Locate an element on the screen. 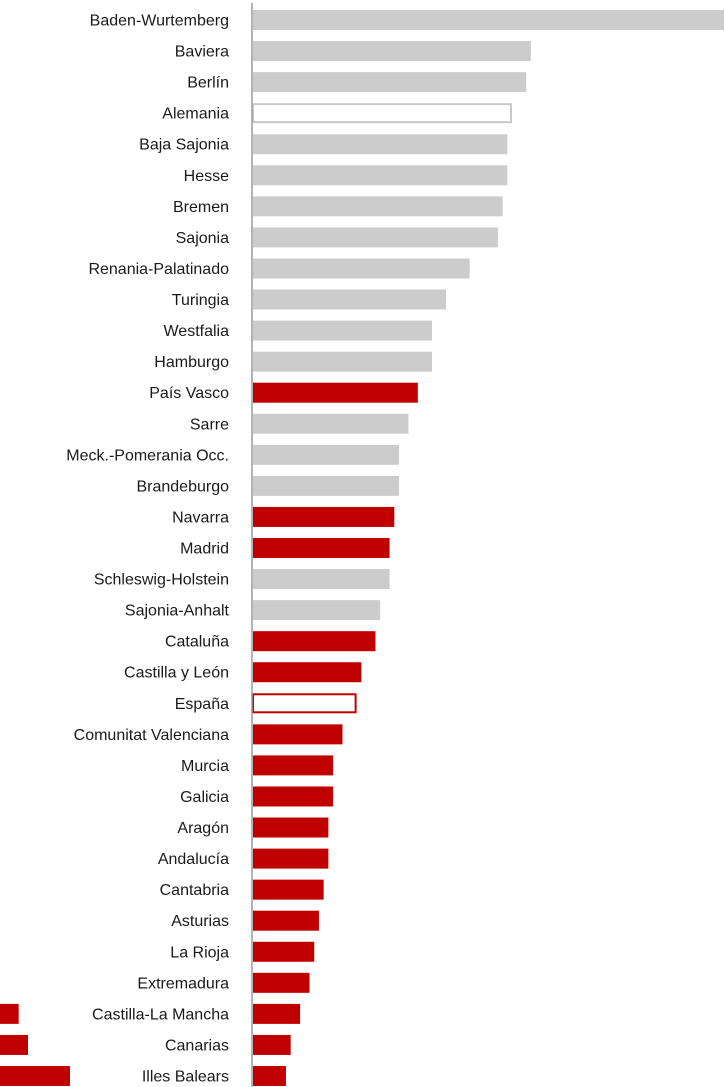  category-label-brandeburgo: Brandeburgo is located at coordinates (182, 486).